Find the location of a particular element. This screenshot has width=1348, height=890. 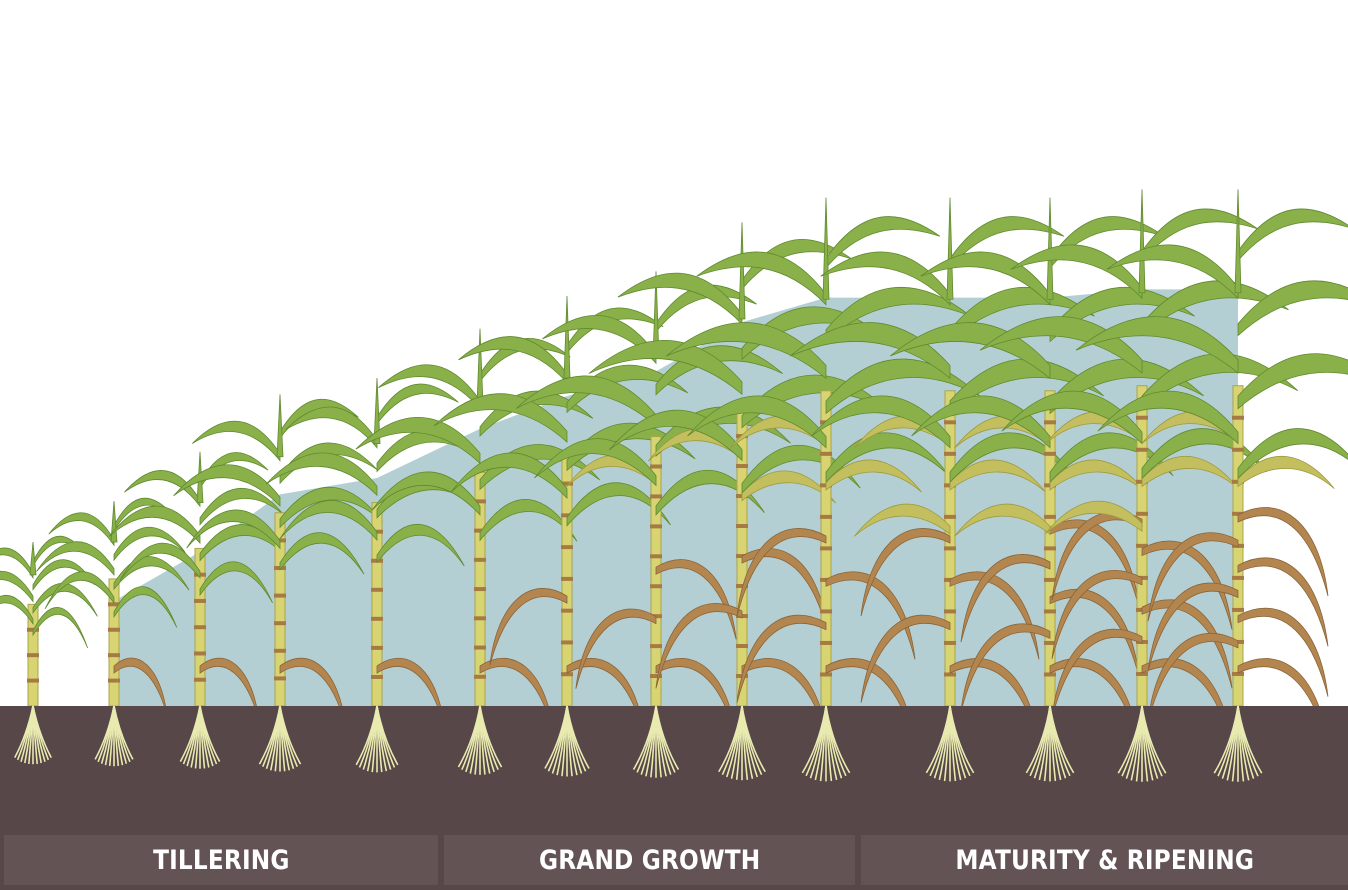

stage-label-maturity-ripening: MATURITY & RIPENING is located at coordinates (1104, 860).